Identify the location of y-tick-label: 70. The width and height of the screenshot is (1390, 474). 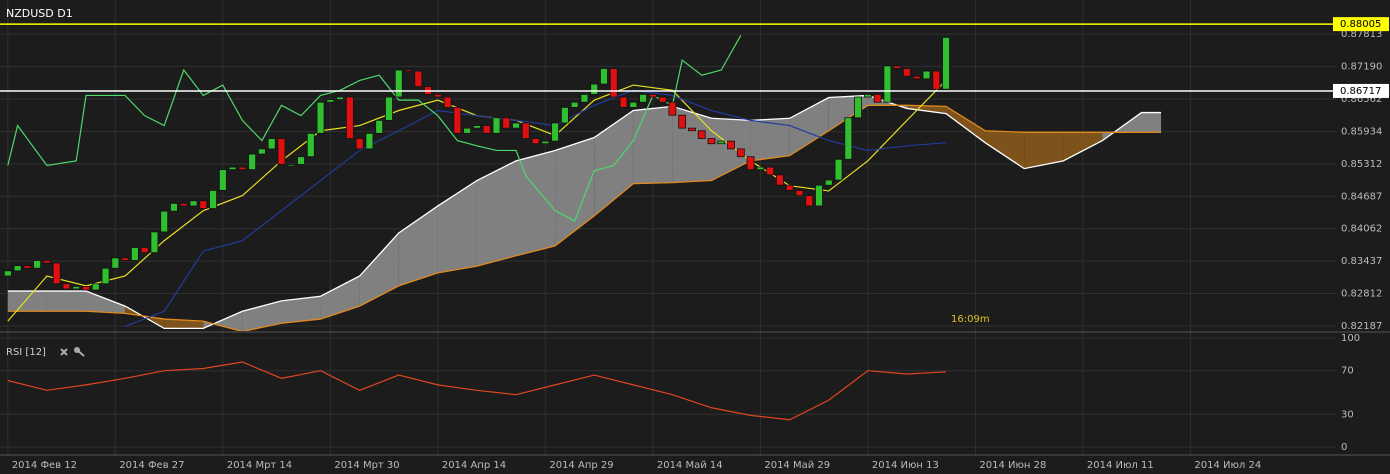
(1347, 371).